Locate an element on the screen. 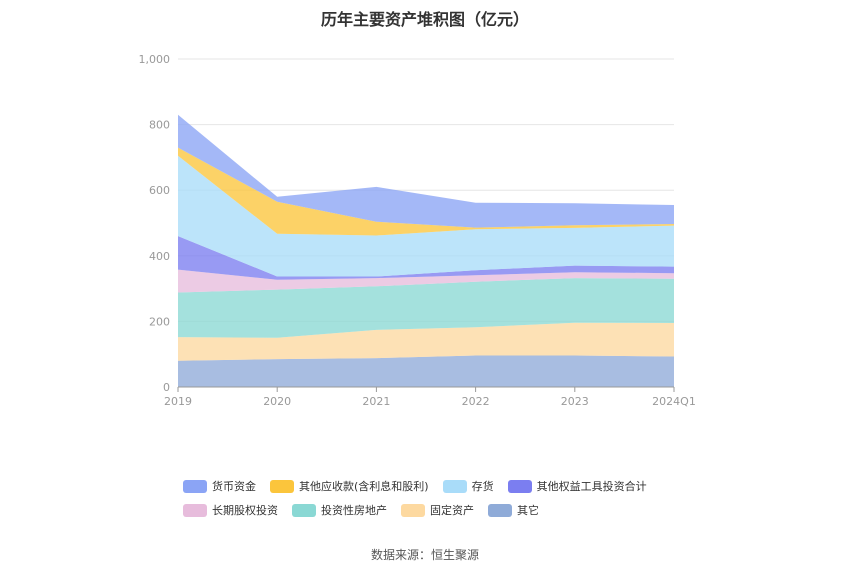  y-tick-label: 400 is located at coordinates (159, 256).